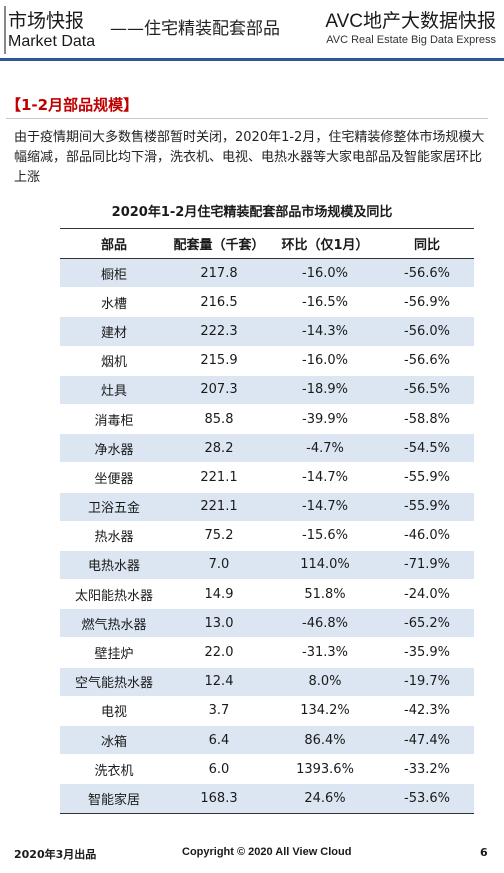 This screenshot has width=504, height=873. I want to click on cell-quantity: 207.3, so click(219, 390).